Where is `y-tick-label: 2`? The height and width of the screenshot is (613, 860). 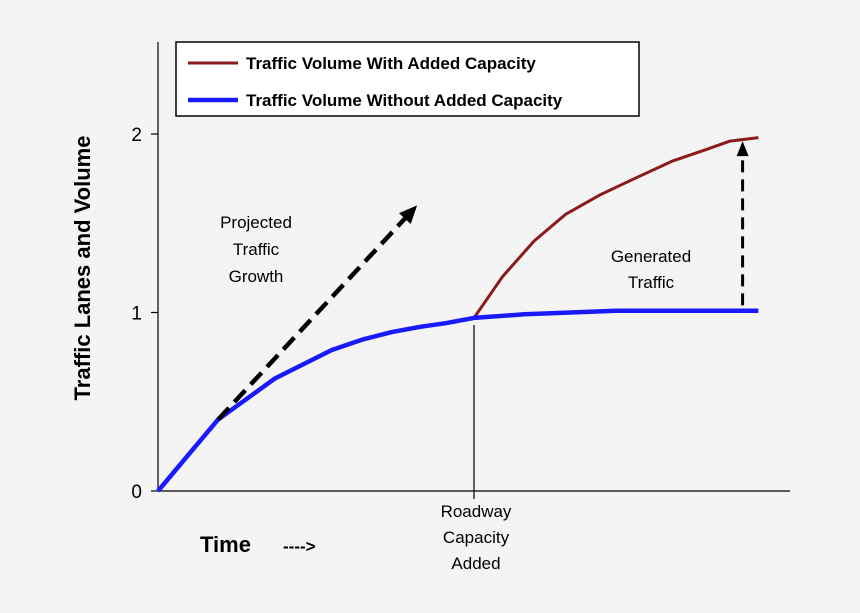
y-tick-label: 2 is located at coordinates (136, 135).